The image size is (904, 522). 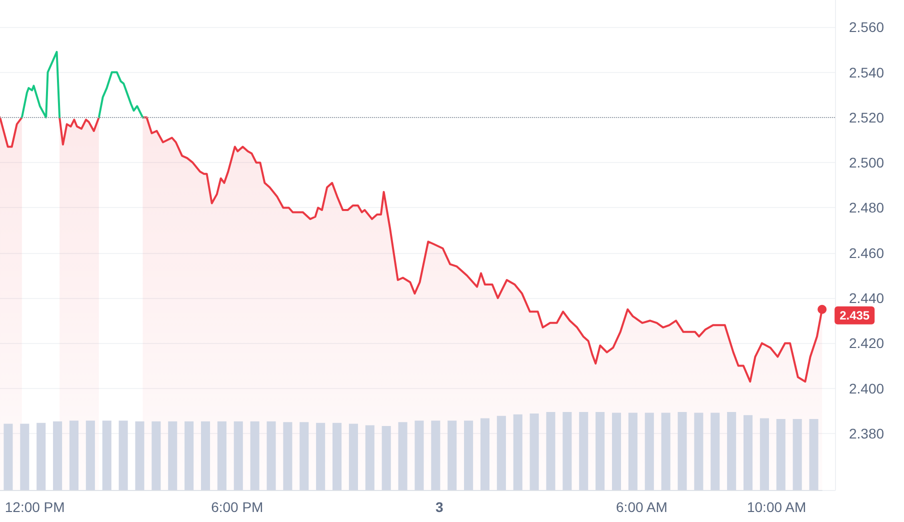 I want to click on x-tick-label: 6:00 PM, so click(x=237, y=507).